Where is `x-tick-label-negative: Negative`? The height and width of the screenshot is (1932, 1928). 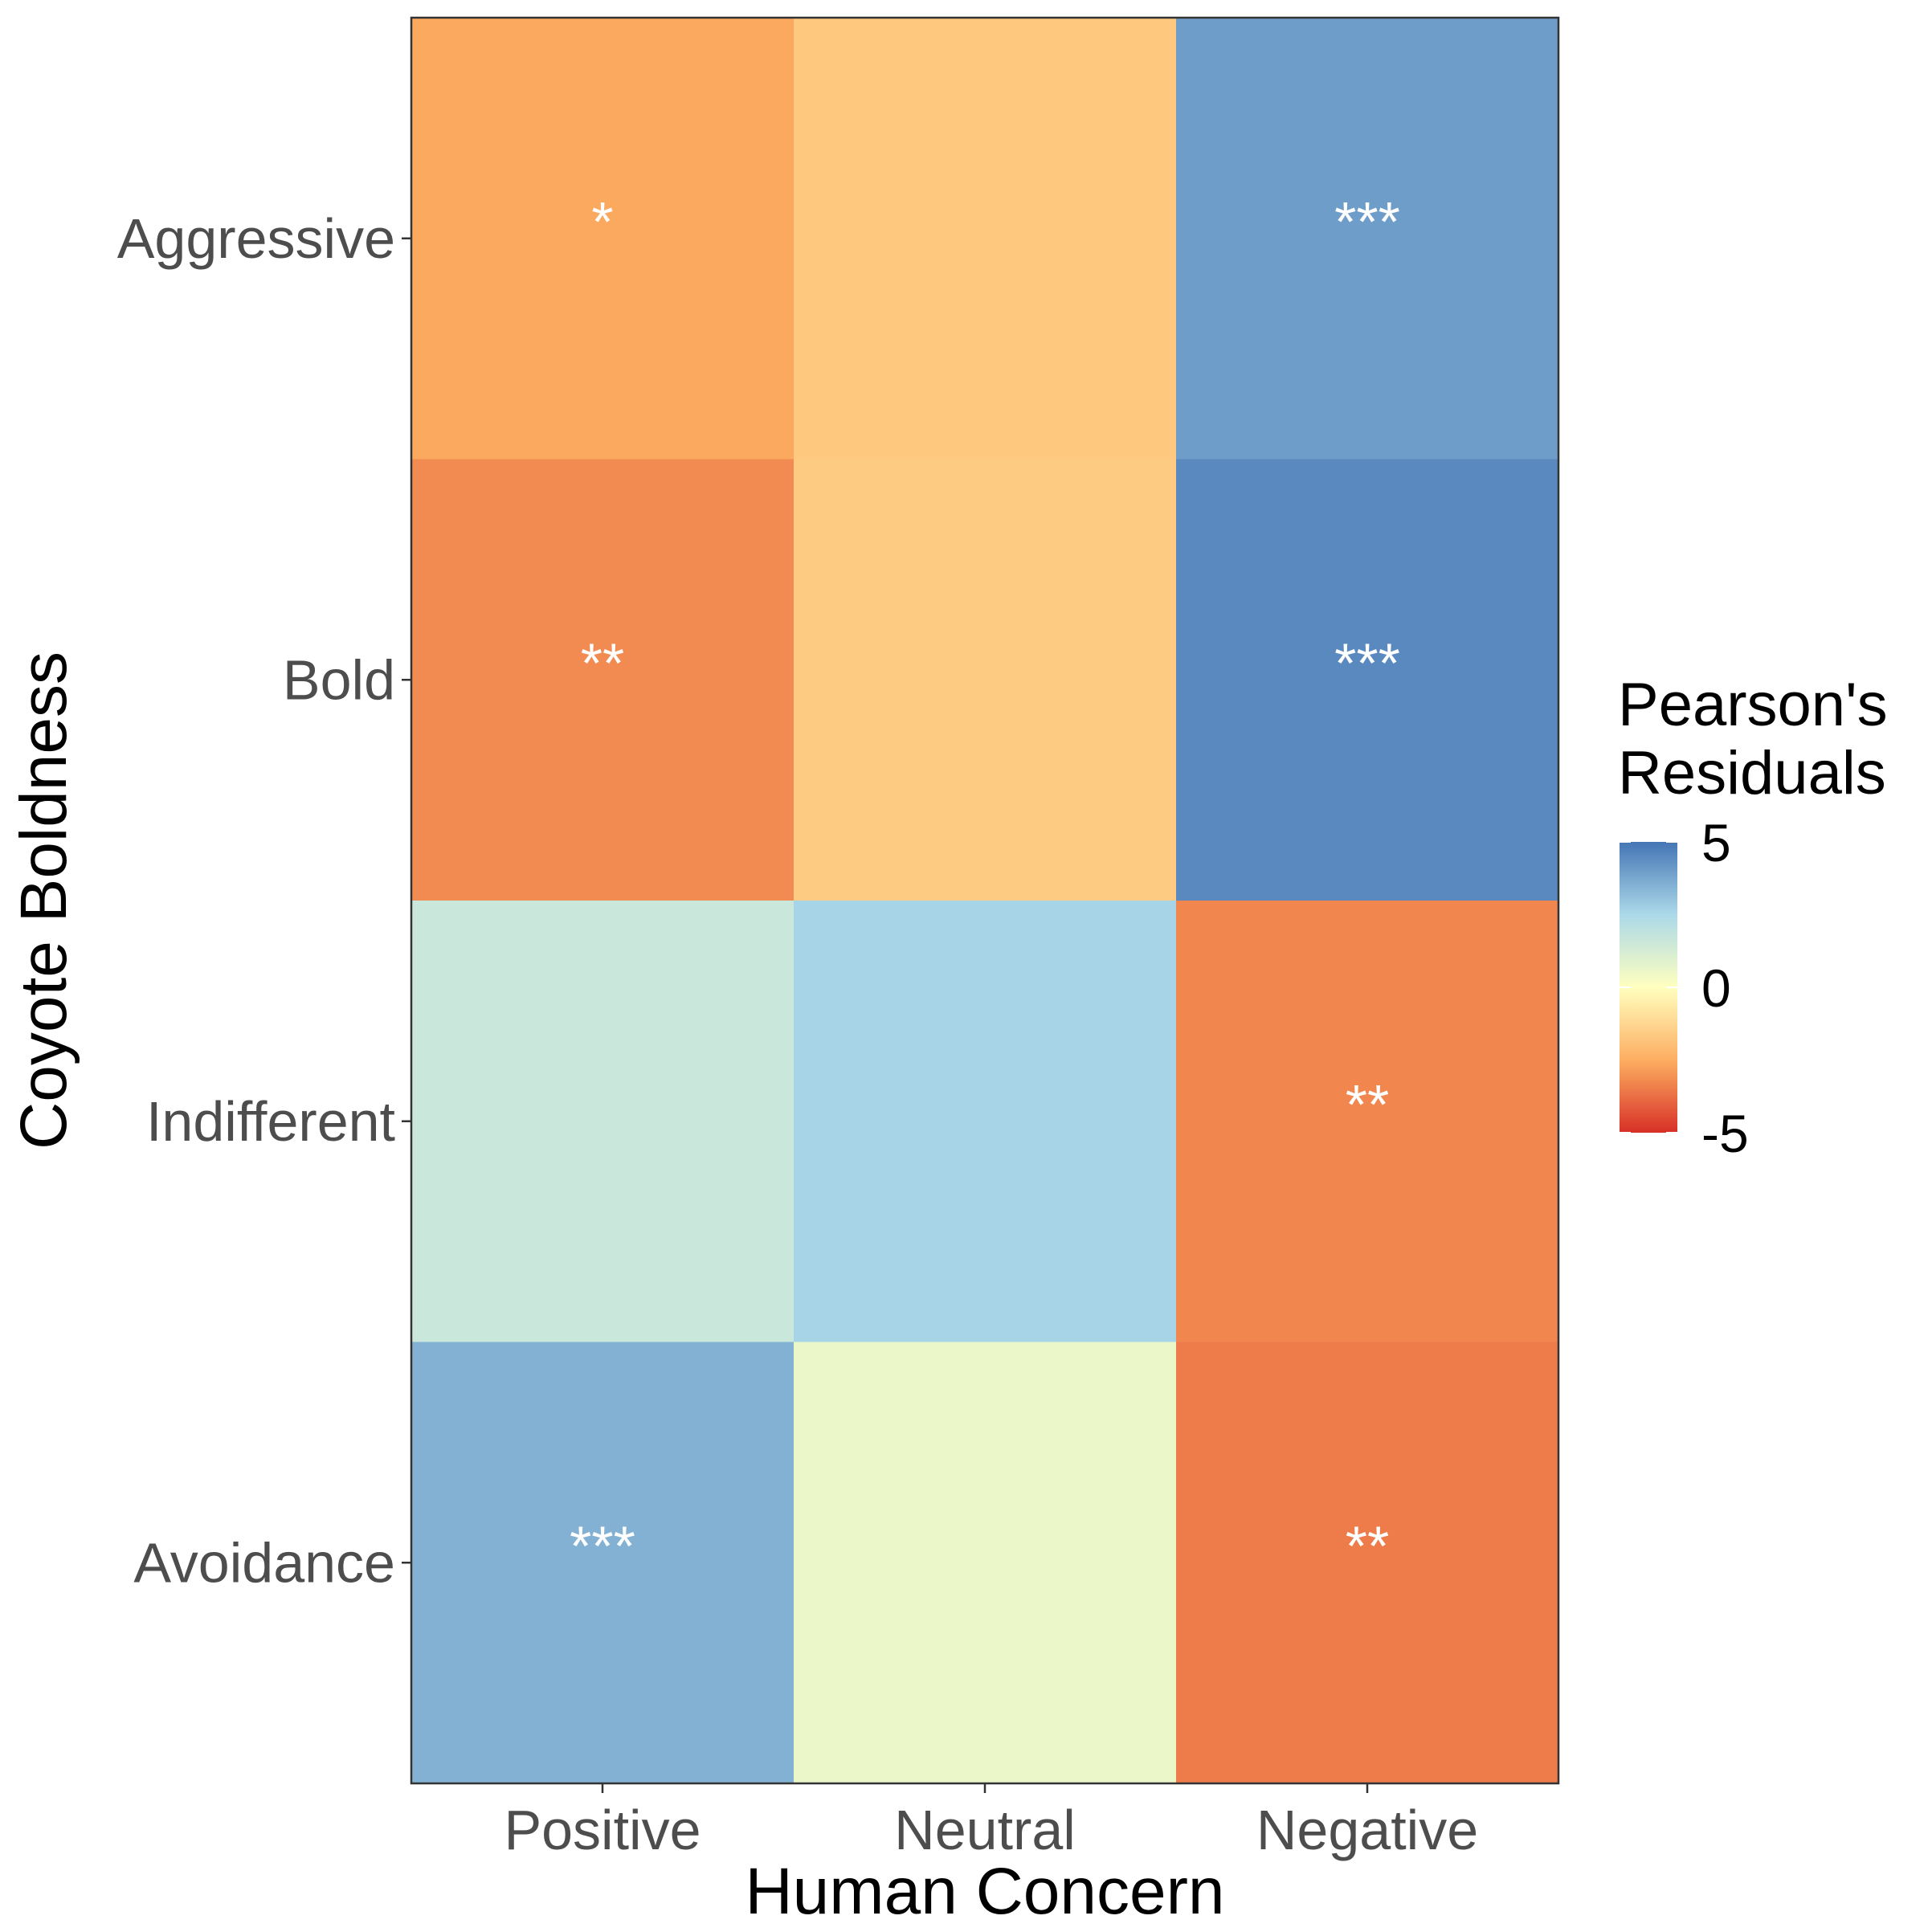 x-tick-label-negative: Negative is located at coordinates (1367, 1830).